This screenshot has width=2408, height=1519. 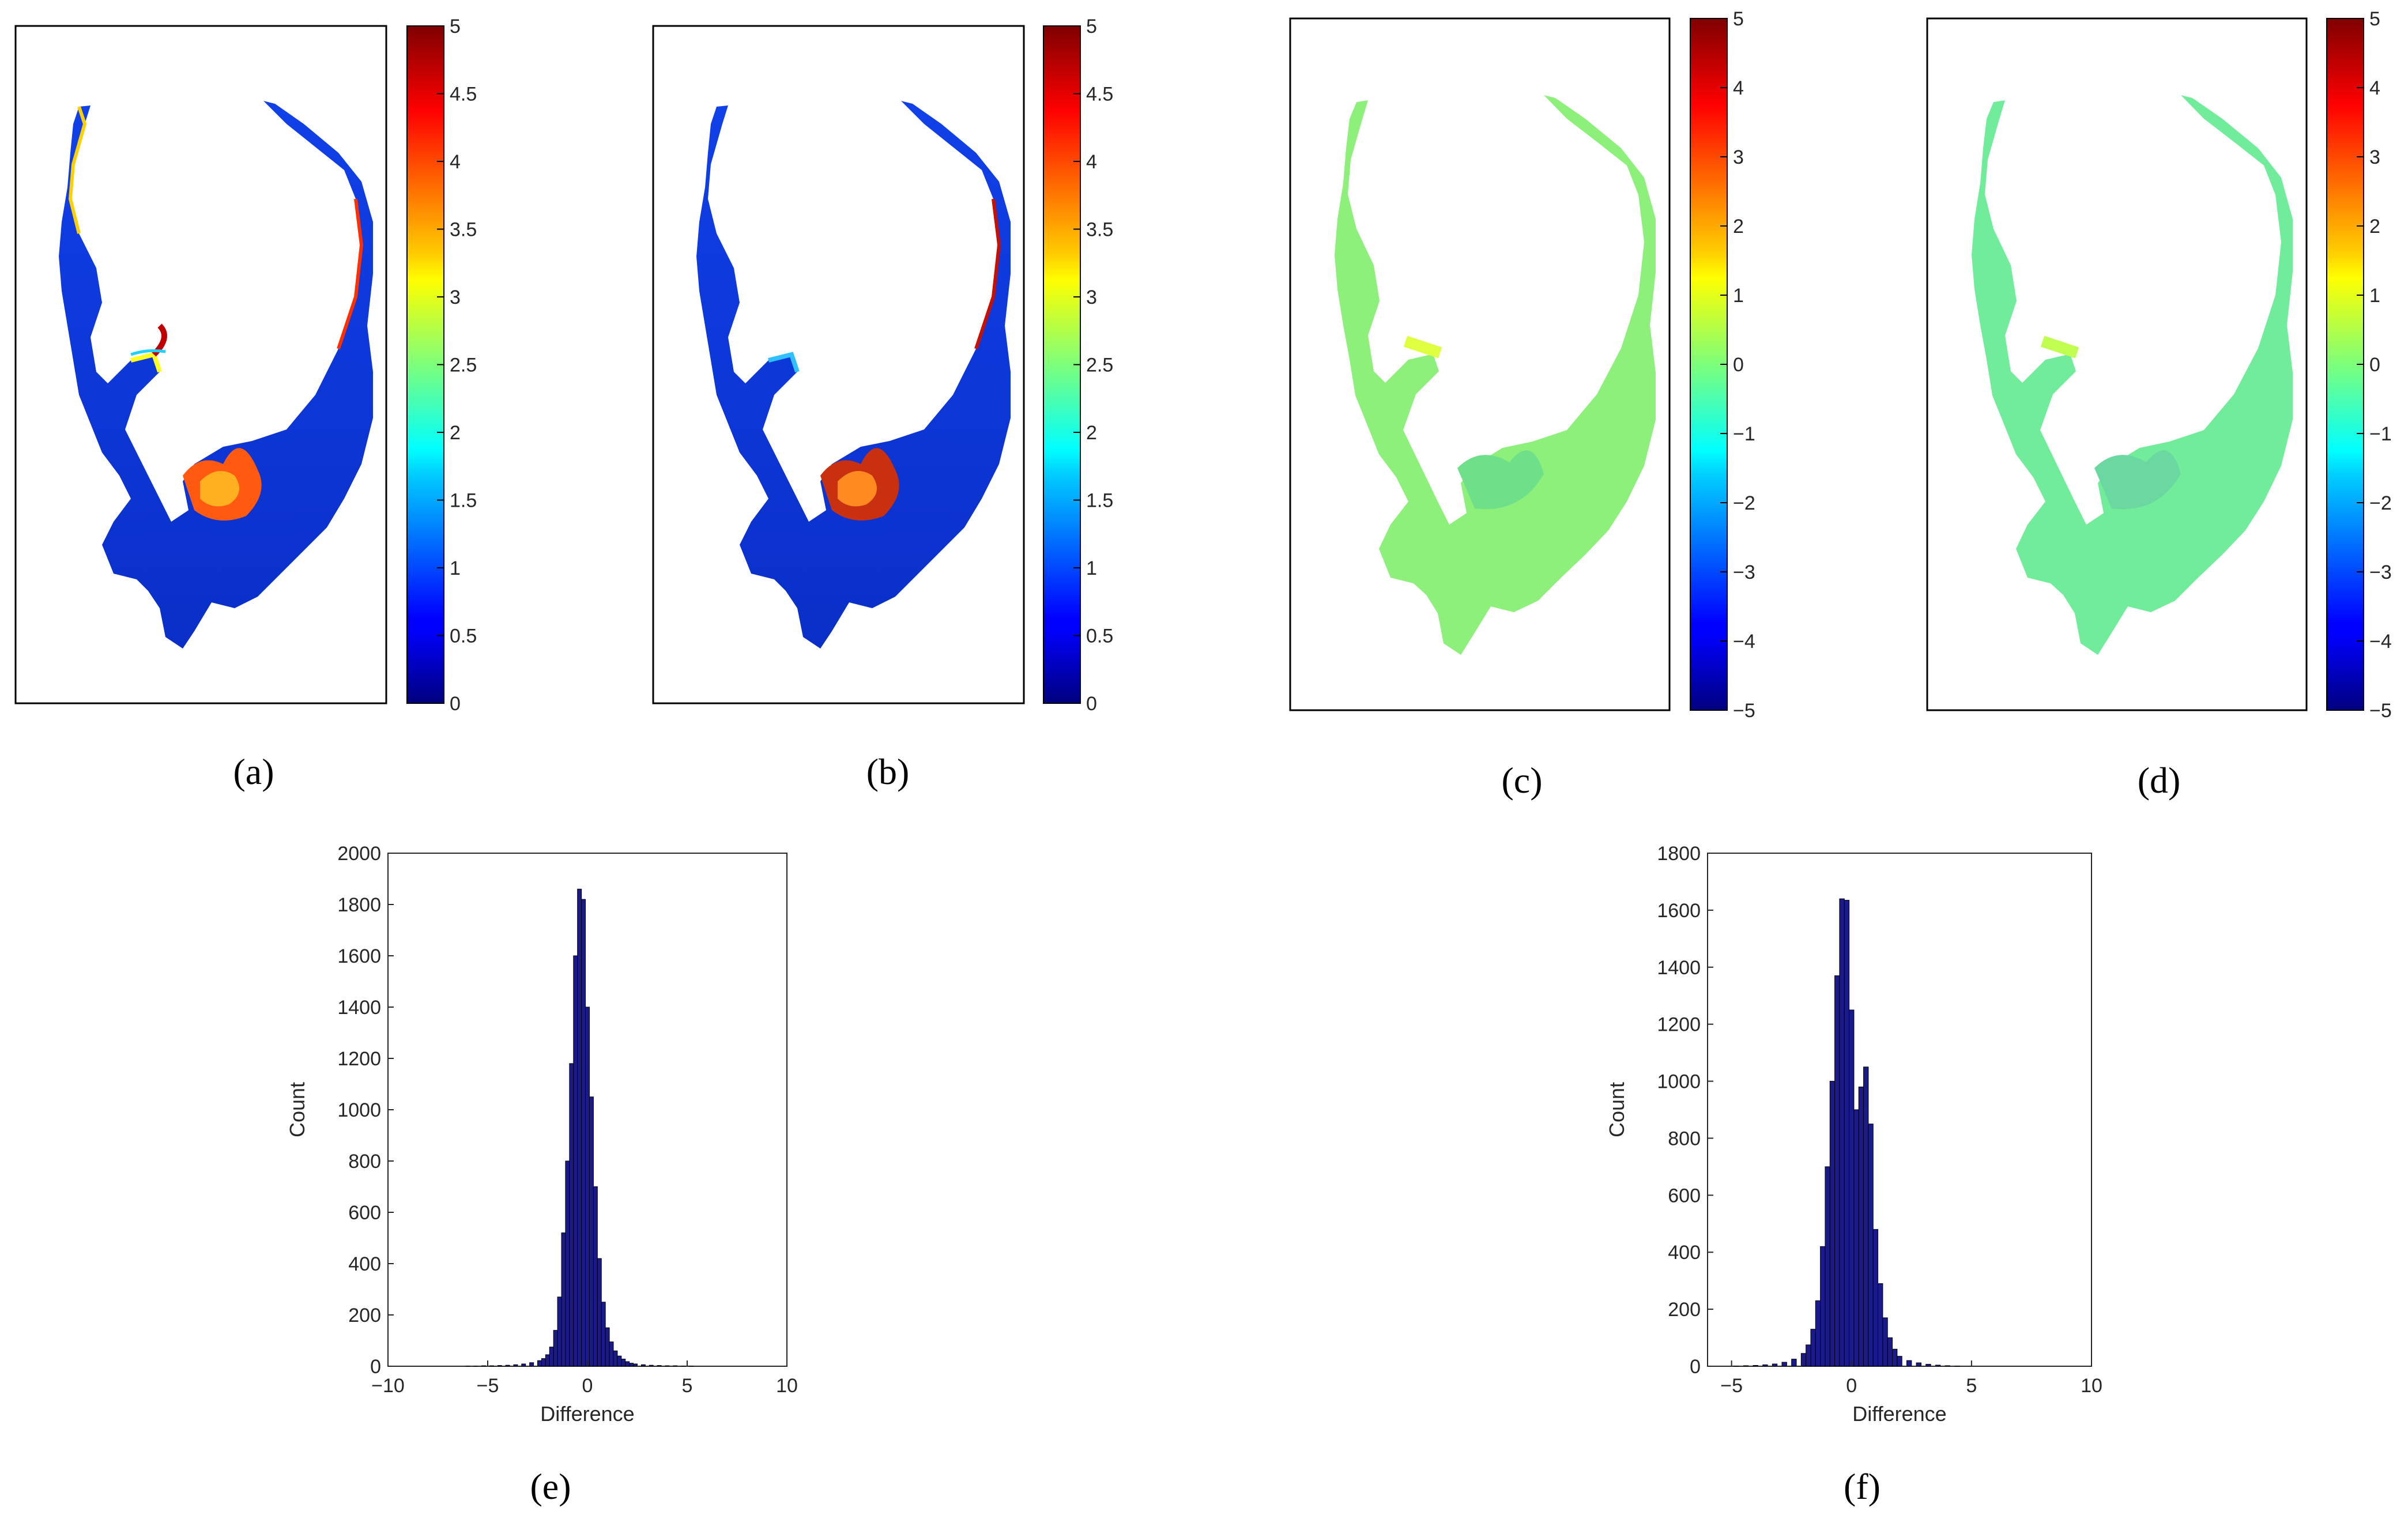 I want to click on colorbar-tick-label: −3, so click(x=2380, y=572).